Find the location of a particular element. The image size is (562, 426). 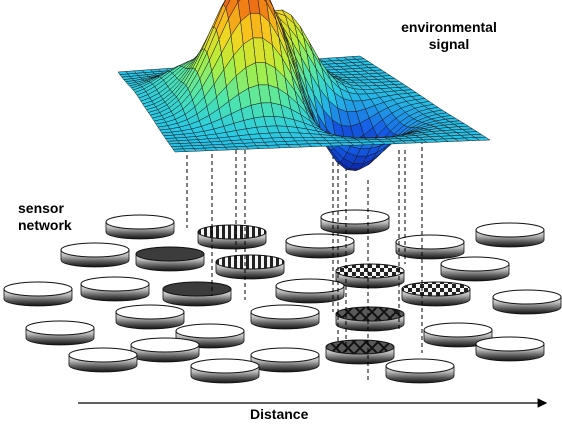

surface-cell is located at coordinates (179, 150).